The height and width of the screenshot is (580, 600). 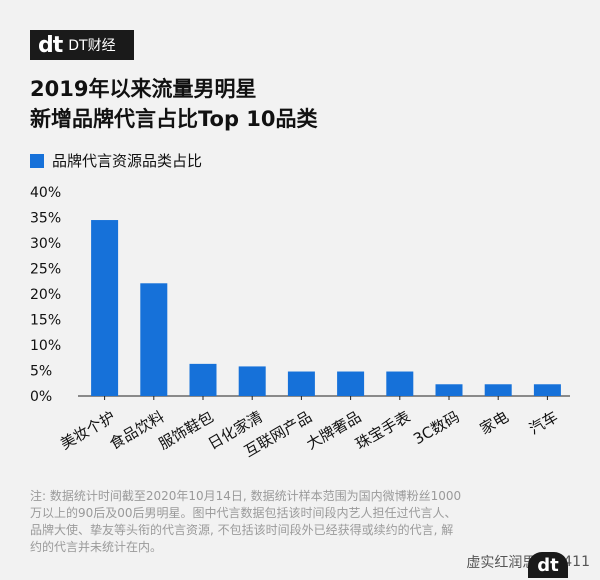 What do you see at coordinates (174, 104) in the screenshot?
I see `chart-title: 2019年以来流量男明星 新增品牌代言占比Top 10品类` at bounding box center [174, 104].